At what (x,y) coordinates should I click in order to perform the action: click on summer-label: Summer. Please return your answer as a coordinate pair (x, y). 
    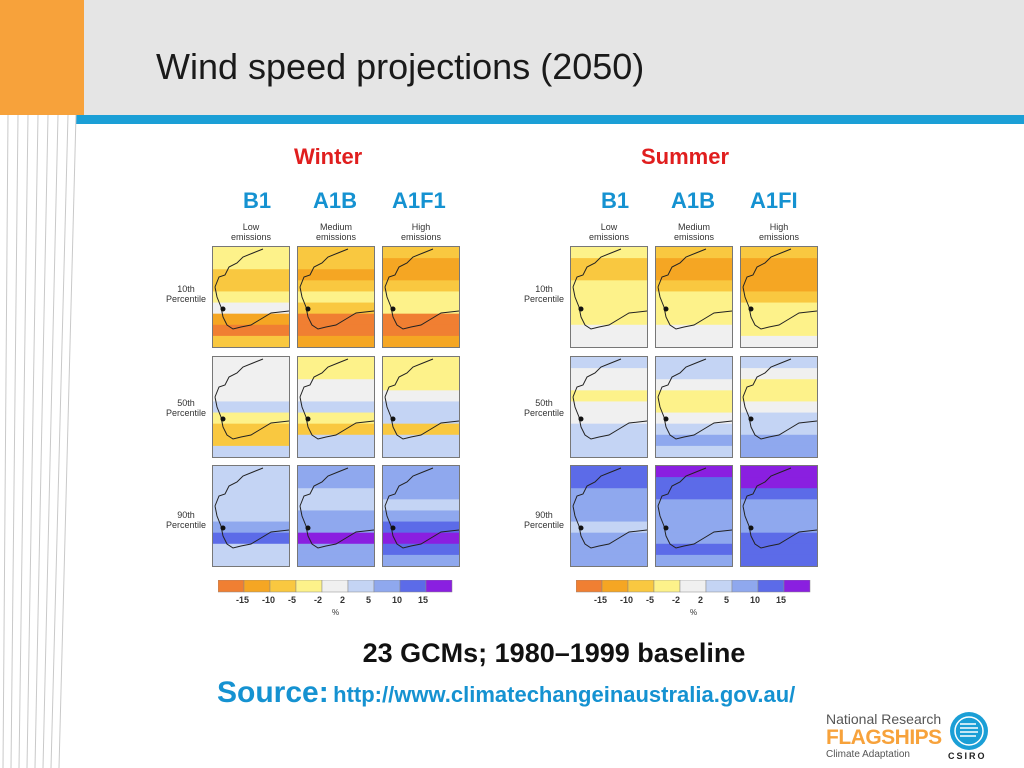
    Looking at the image, I should click on (685, 156).